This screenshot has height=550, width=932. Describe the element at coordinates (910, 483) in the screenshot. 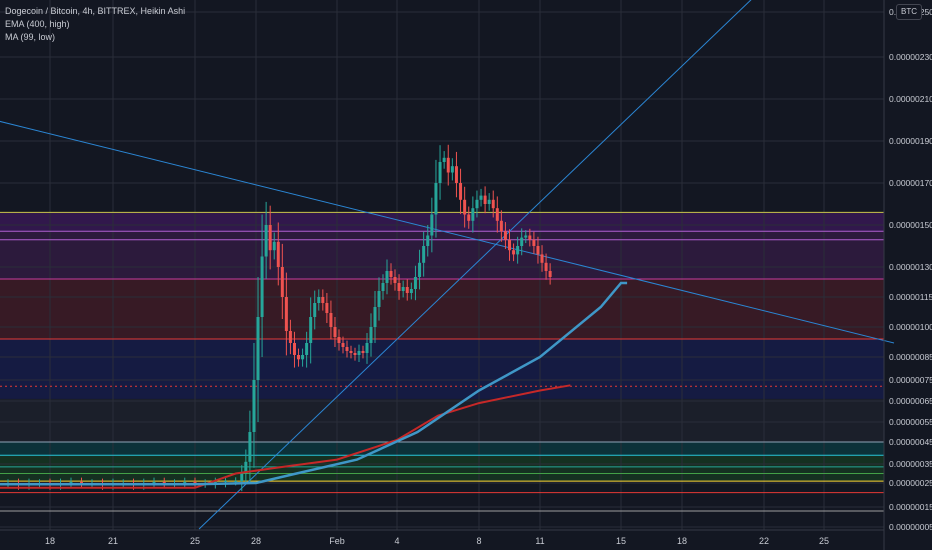

I see `price-tick-label: 0.00000025` at that location.